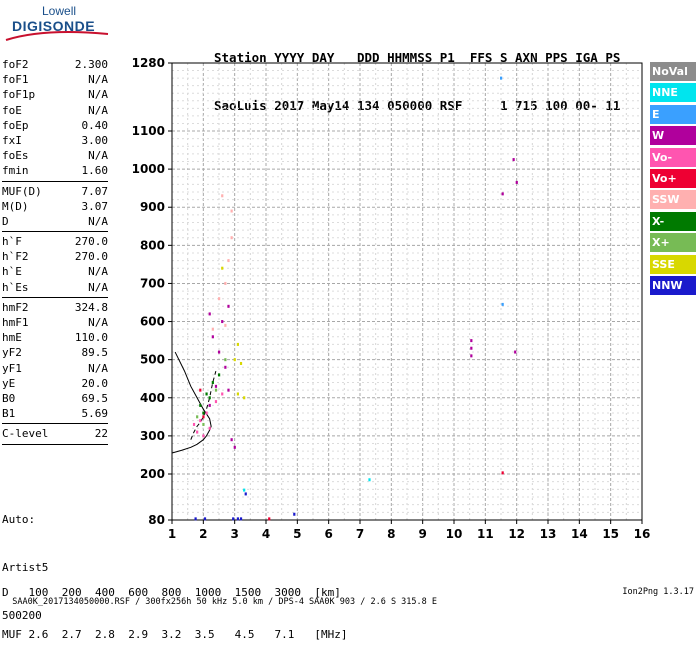 Image resolution: width=700 pixels, height=656 pixels. Describe the element at coordinates (95, 171) in the screenshot. I see `param-value: 1.60` at that location.